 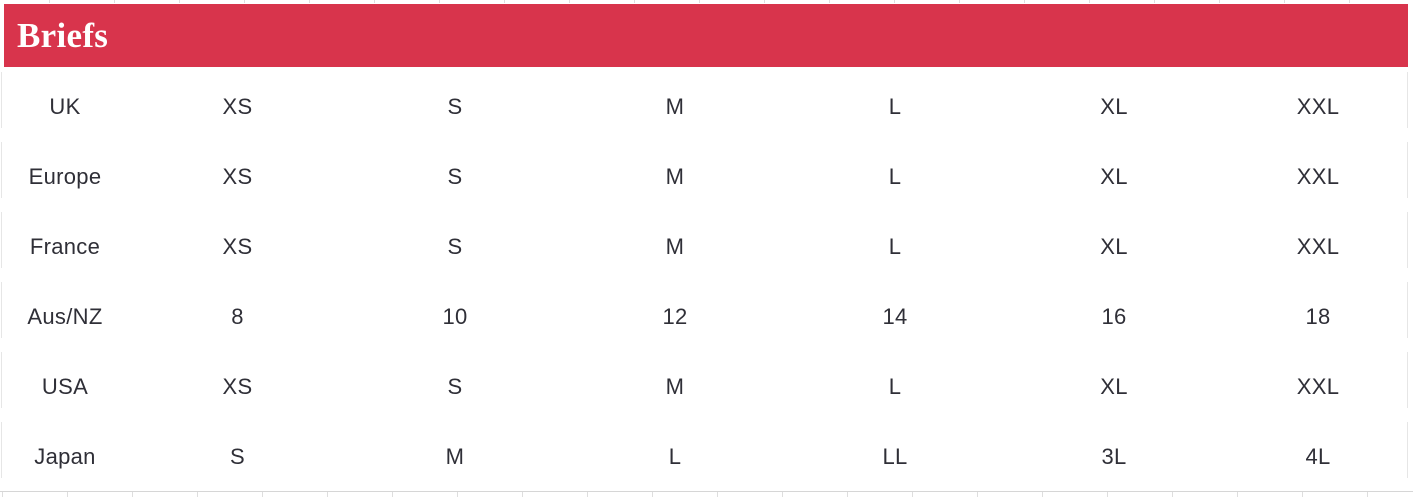 I want to click on size-cell: 4L, so click(x=1318, y=456).